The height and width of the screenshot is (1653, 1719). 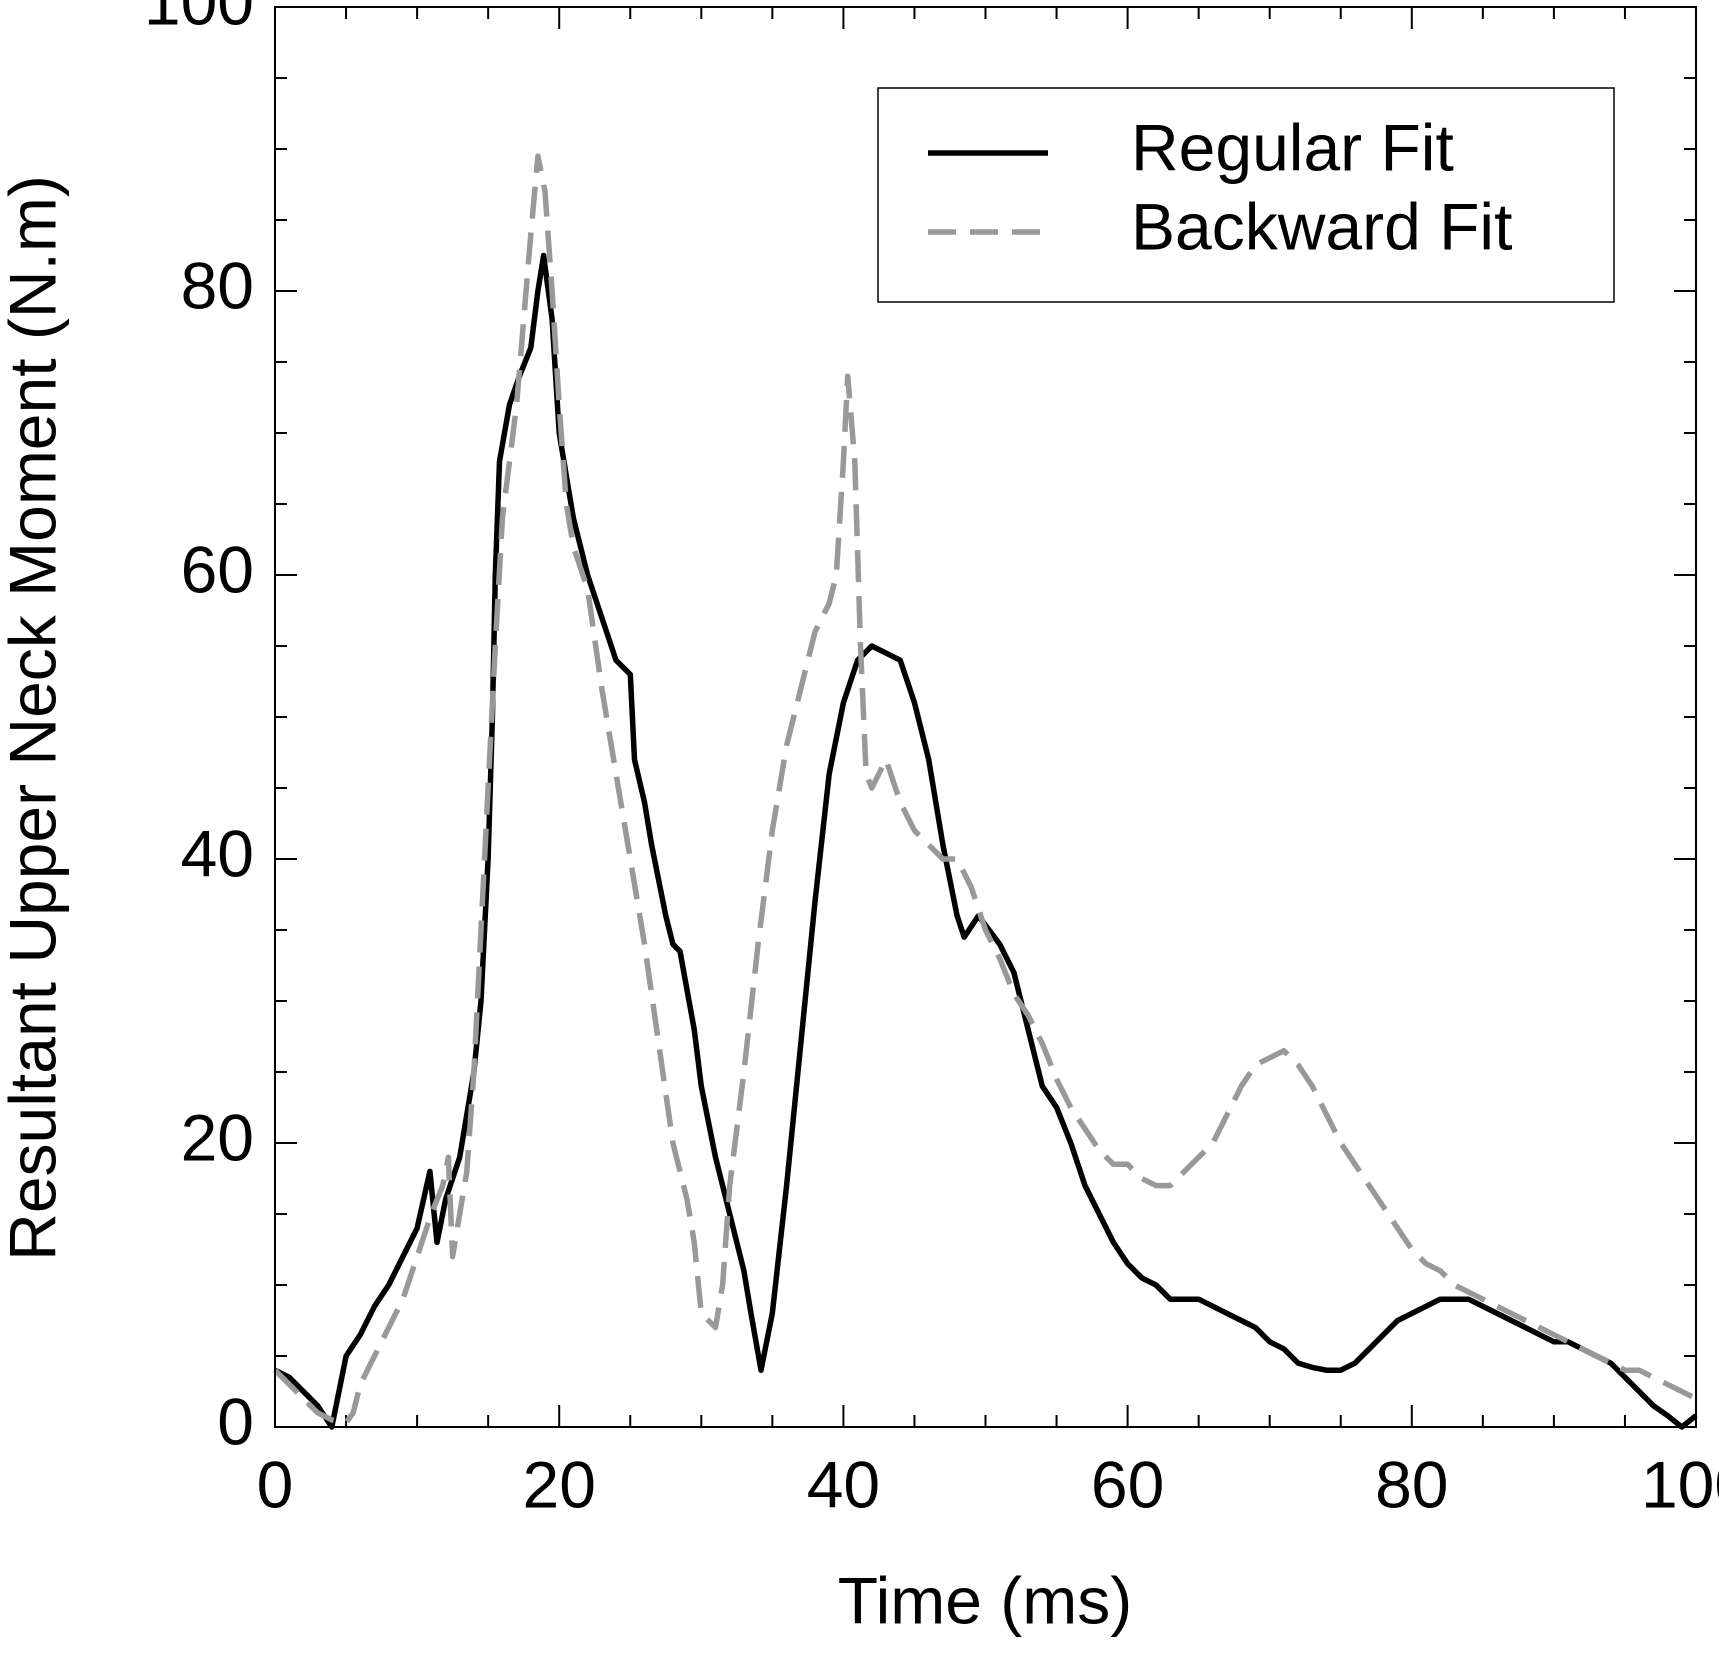 I want to click on legend-box, so click(x=1246, y=195).